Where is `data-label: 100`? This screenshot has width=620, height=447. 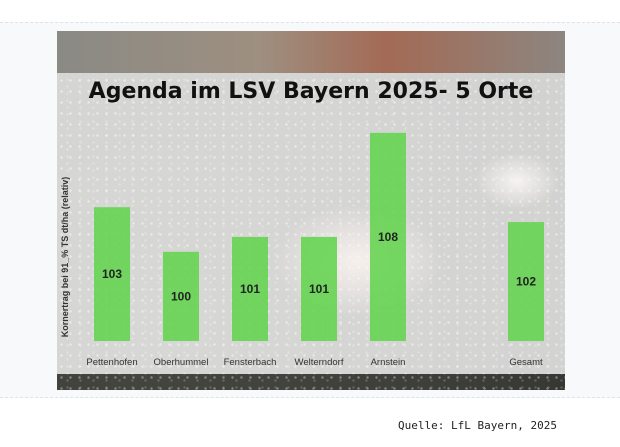
data-label: 100 is located at coordinates (181, 296).